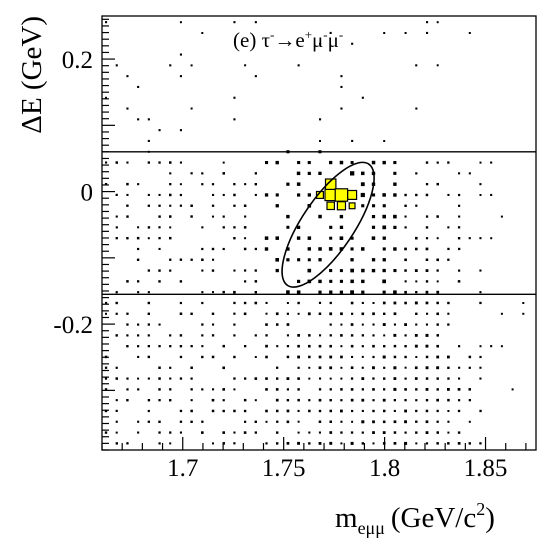 The width and height of the screenshot is (537, 539). Describe the element at coordinates (299, 40) in the screenshot. I see `annotation-e: e` at that location.